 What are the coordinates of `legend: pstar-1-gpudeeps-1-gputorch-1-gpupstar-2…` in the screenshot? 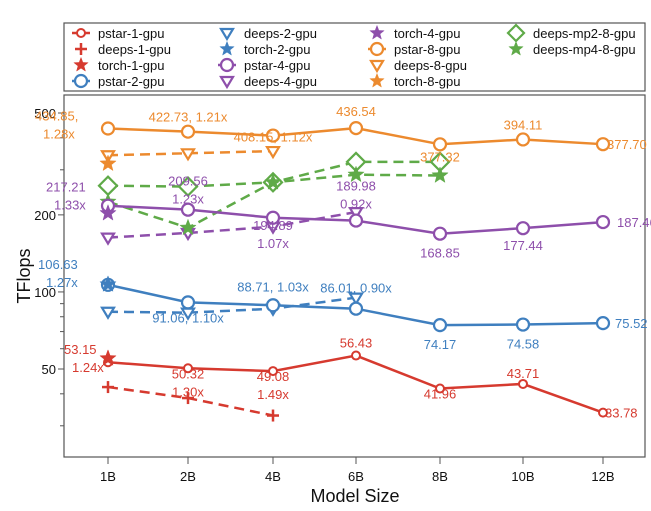 It's located at (354, 57).